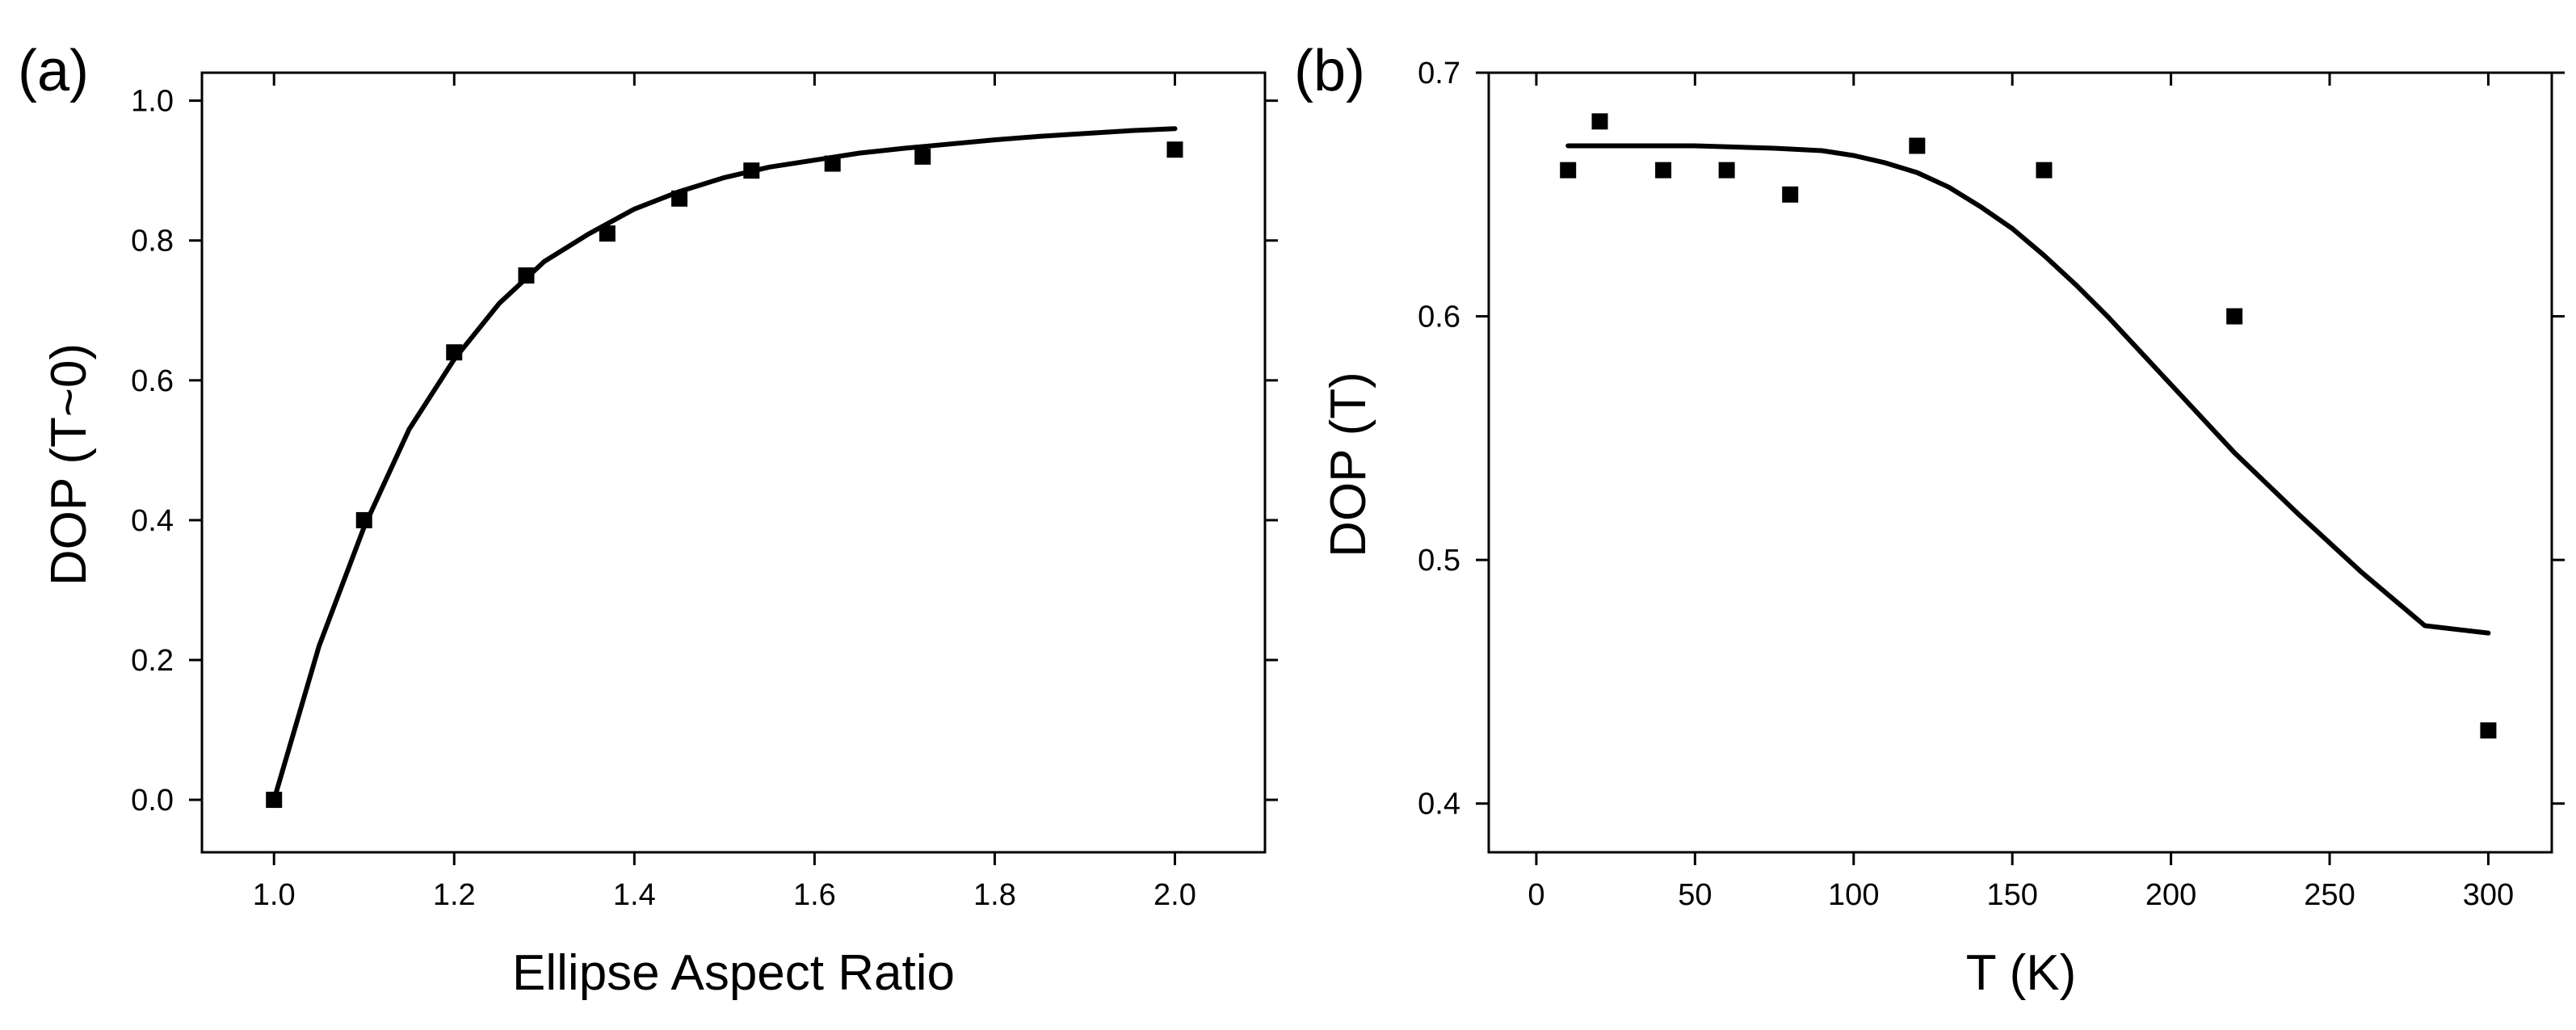  I want to click on panel-a-y-tick-label: 0.4, so click(152, 521).